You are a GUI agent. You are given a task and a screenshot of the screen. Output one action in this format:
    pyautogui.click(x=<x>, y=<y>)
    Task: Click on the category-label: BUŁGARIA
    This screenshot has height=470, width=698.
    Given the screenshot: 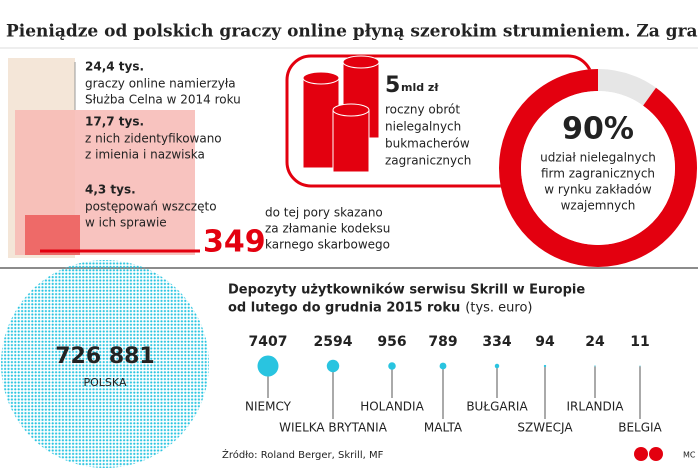 What is the action you would take?
    pyautogui.click(x=497, y=407)
    